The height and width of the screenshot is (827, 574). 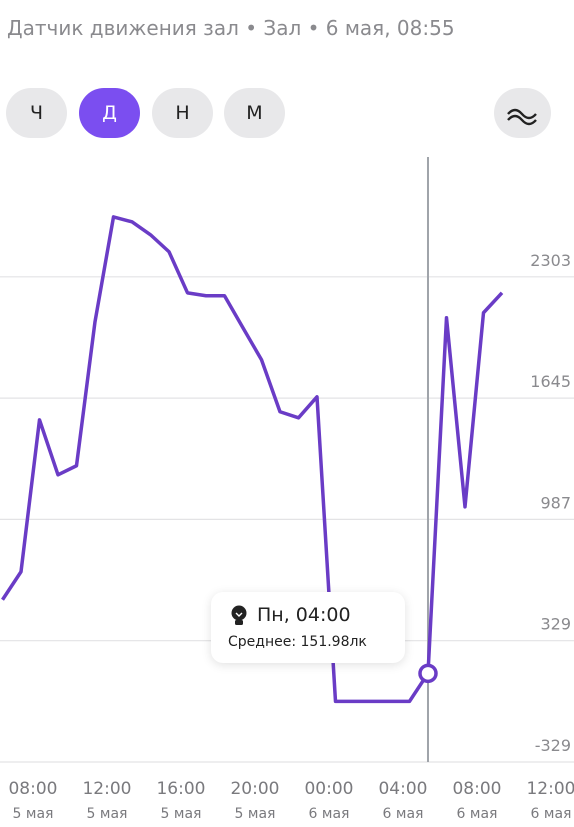 I want to click on y-tick-label: 329, so click(x=555, y=624).